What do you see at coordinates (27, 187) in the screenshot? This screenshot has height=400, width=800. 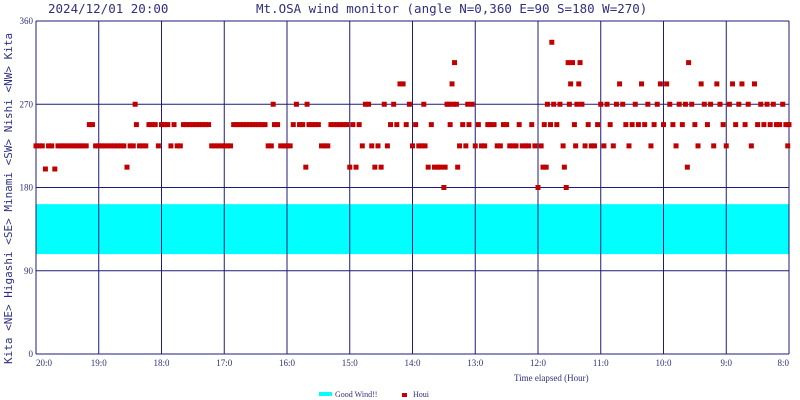 I see `y-tick-labels: 0 90 180 270 360` at bounding box center [27, 187].